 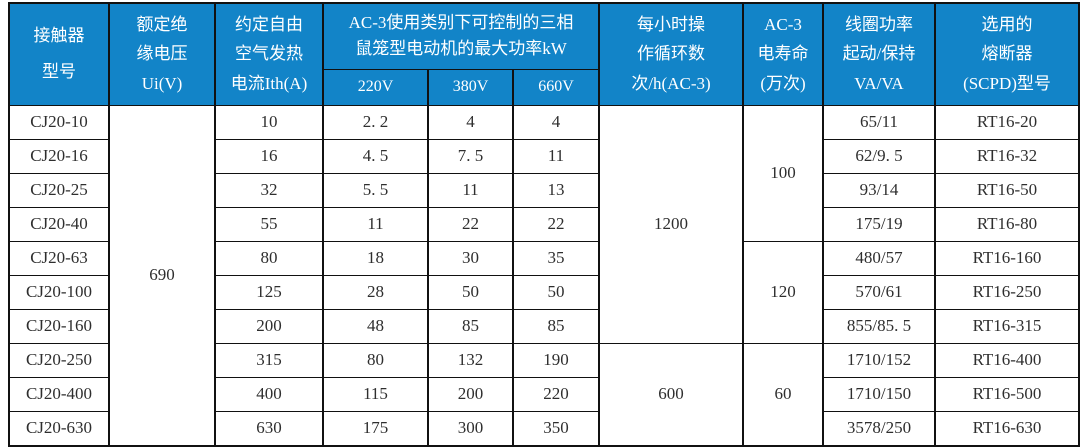 What do you see at coordinates (269, 360) in the screenshot?
I see `cell-ith: 315` at bounding box center [269, 360].